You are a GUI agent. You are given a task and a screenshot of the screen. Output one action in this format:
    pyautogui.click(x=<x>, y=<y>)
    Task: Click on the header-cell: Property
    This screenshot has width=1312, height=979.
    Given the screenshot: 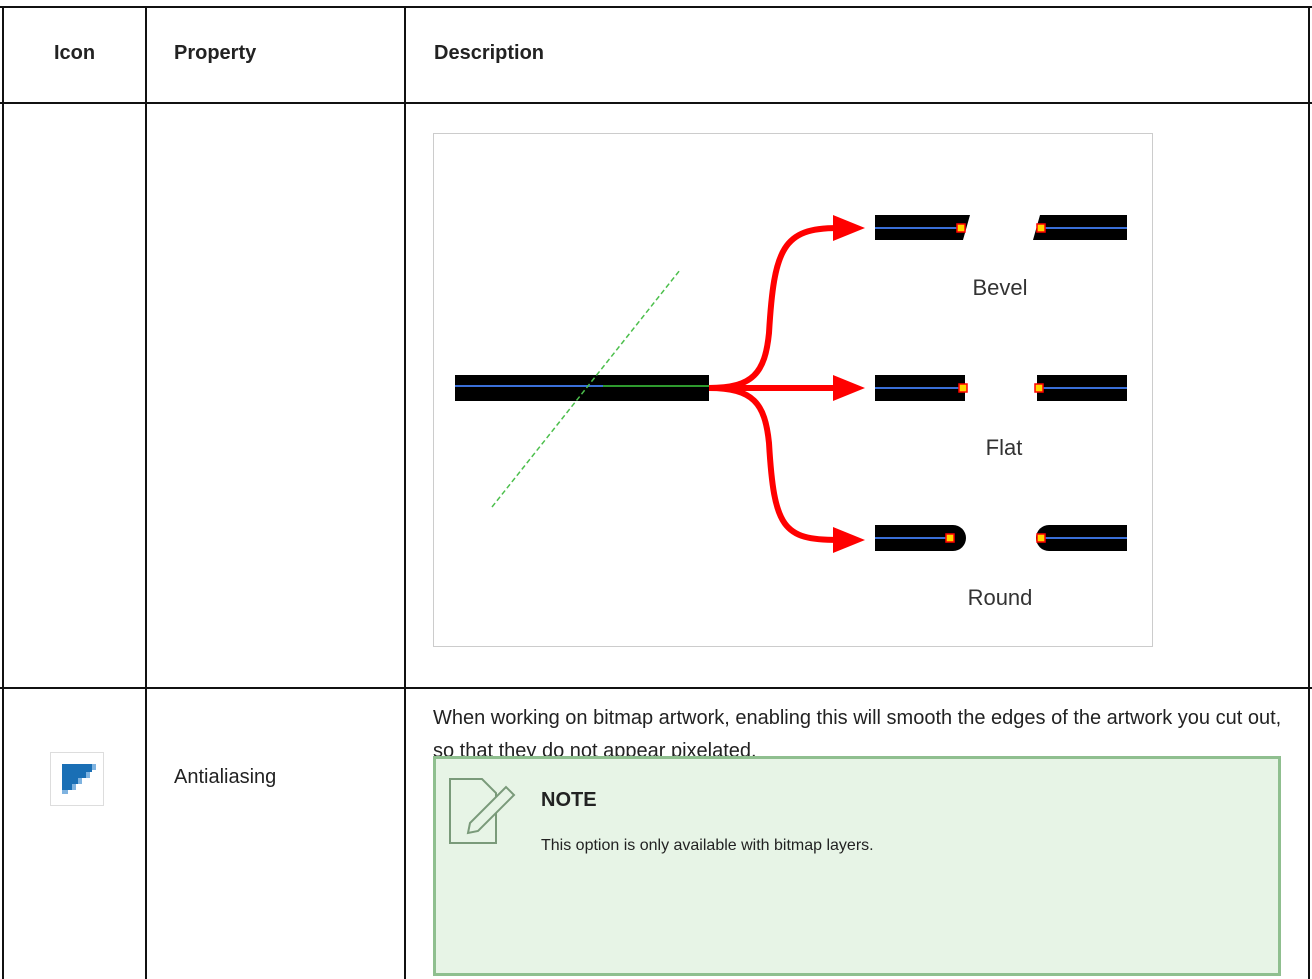 What is the action you would take?
    pyautogui.click(x=215, y=53)
    